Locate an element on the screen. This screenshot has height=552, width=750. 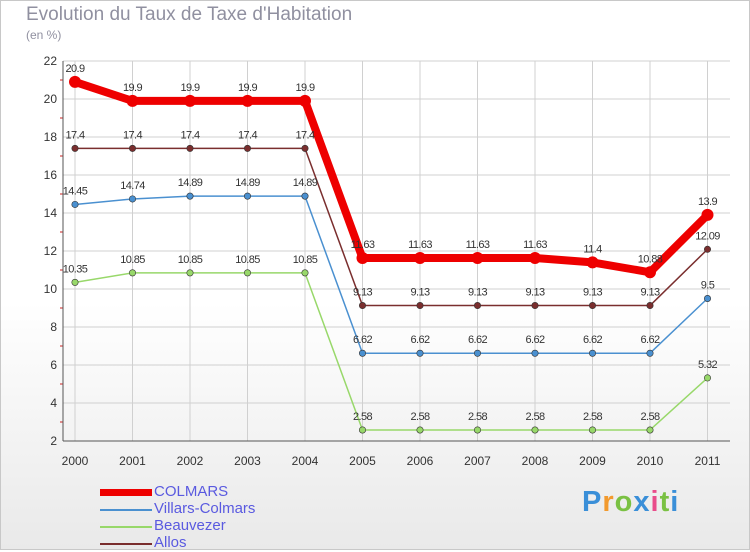
y-tick-label: 4 is located at coordinates (53, 403).